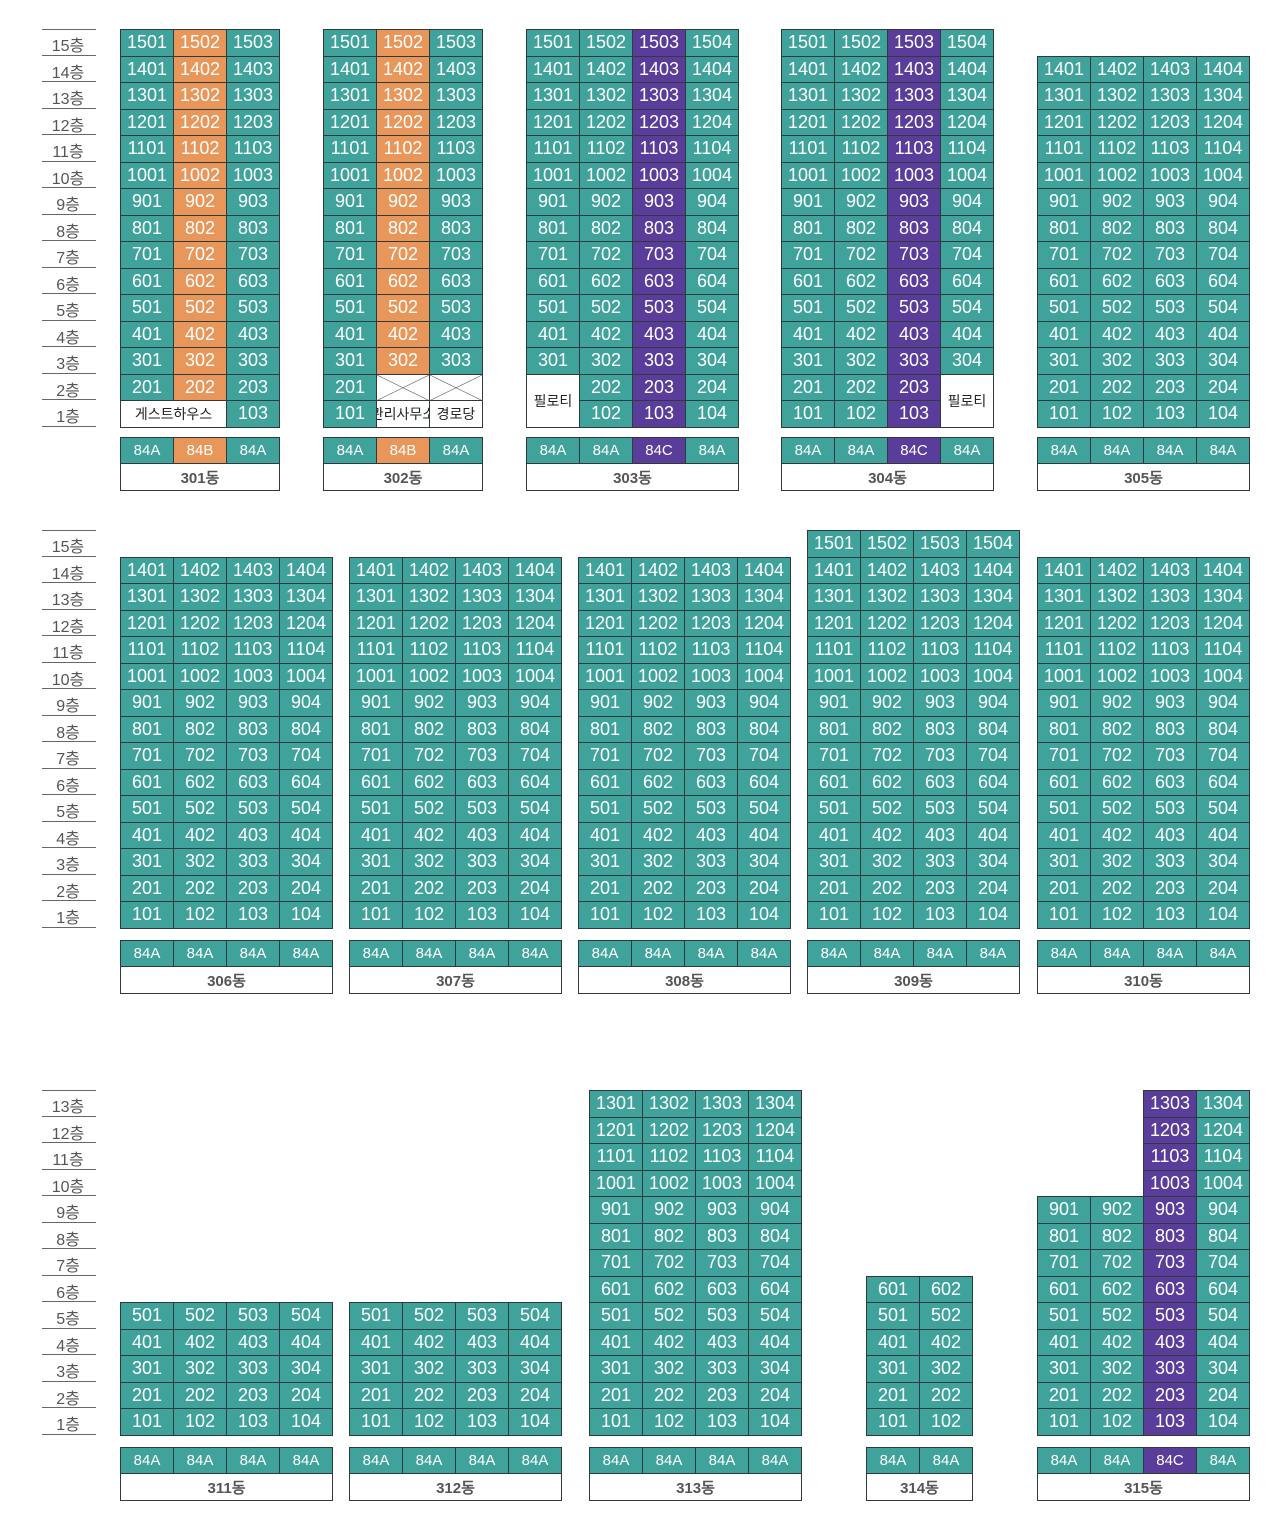 The width and height of the screenshot is (1286, 1532). What do you see at coordinates (147, 570) in the screenshot?
I see `unit-cell: 1401` at bounding box center [147, 570].